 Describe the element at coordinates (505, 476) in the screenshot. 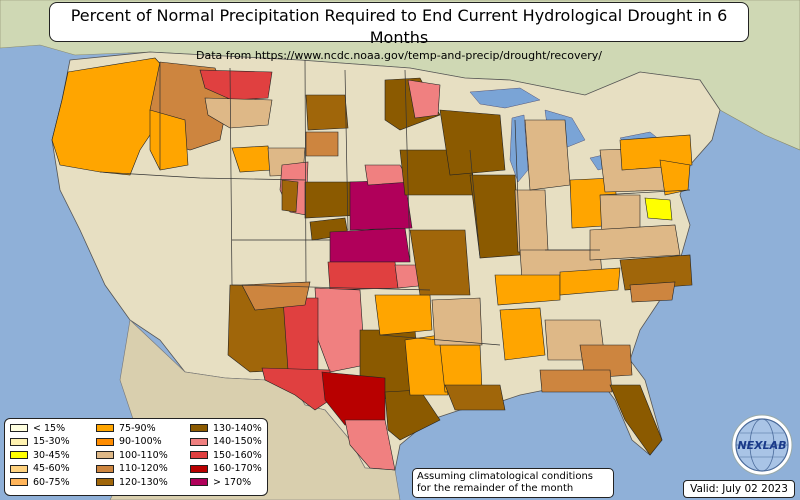

I see `note-line-1: Assuming climatological conditions` at that location.